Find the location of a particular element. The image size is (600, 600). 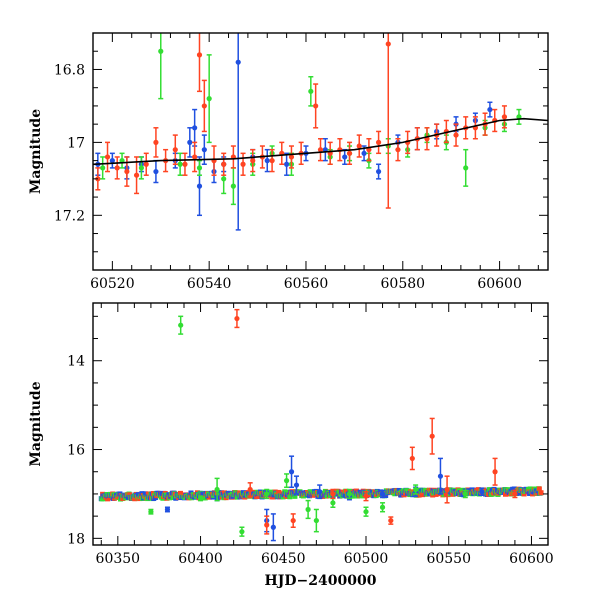

x-axis-label: HJD−2400000 is located at coordinates (321, 581).